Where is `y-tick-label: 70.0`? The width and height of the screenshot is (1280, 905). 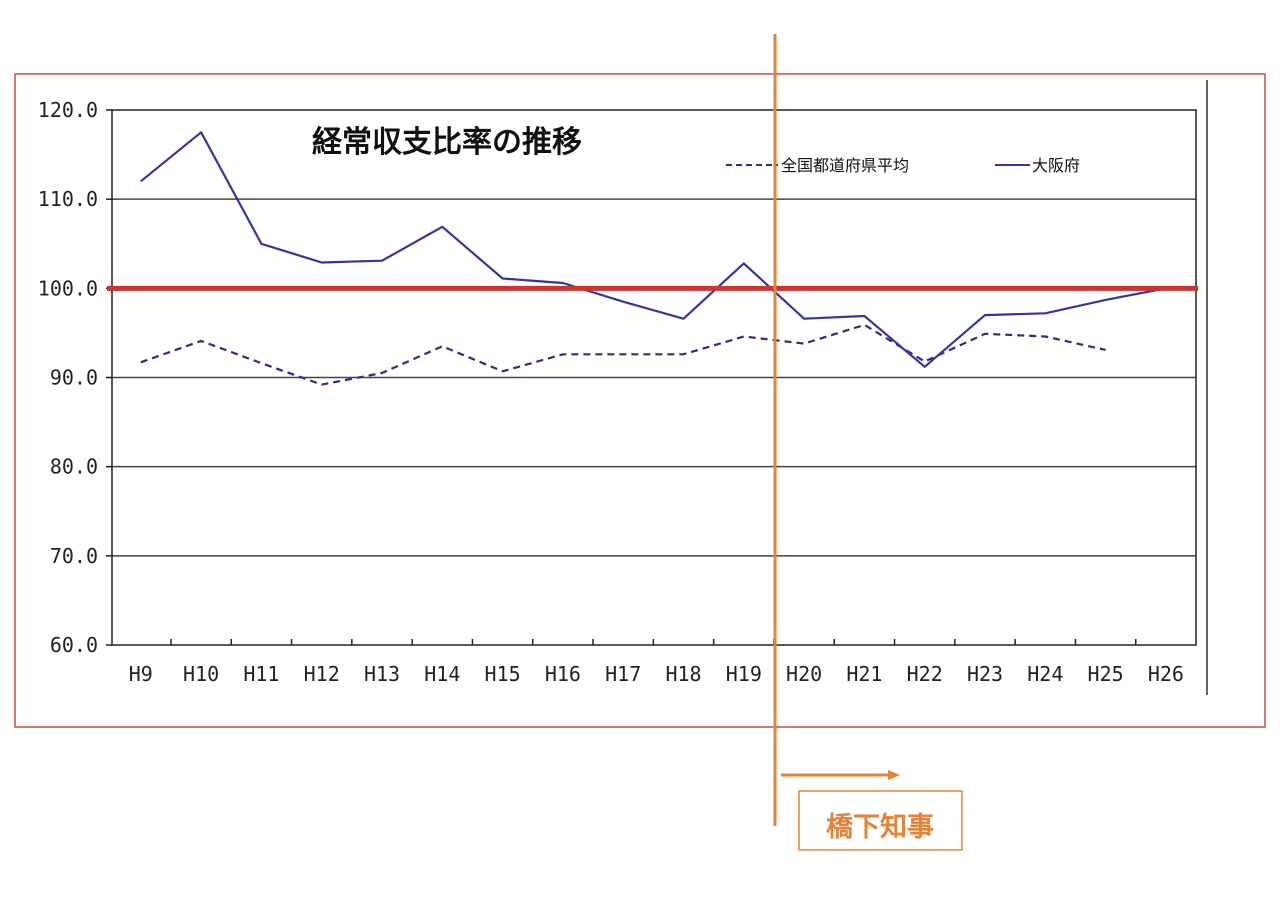 y-tick-label: 70.0 is located at coordinates (74, 556).